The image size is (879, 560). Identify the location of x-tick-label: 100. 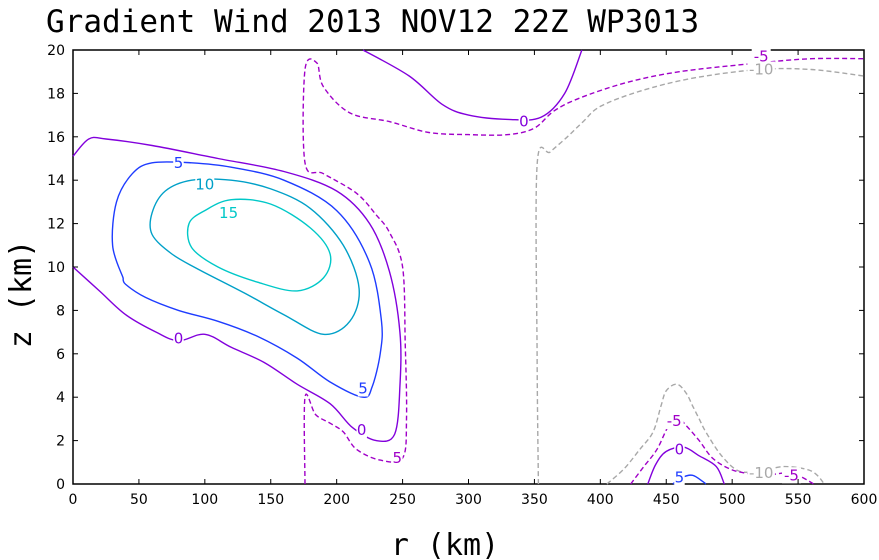
(204, 500).